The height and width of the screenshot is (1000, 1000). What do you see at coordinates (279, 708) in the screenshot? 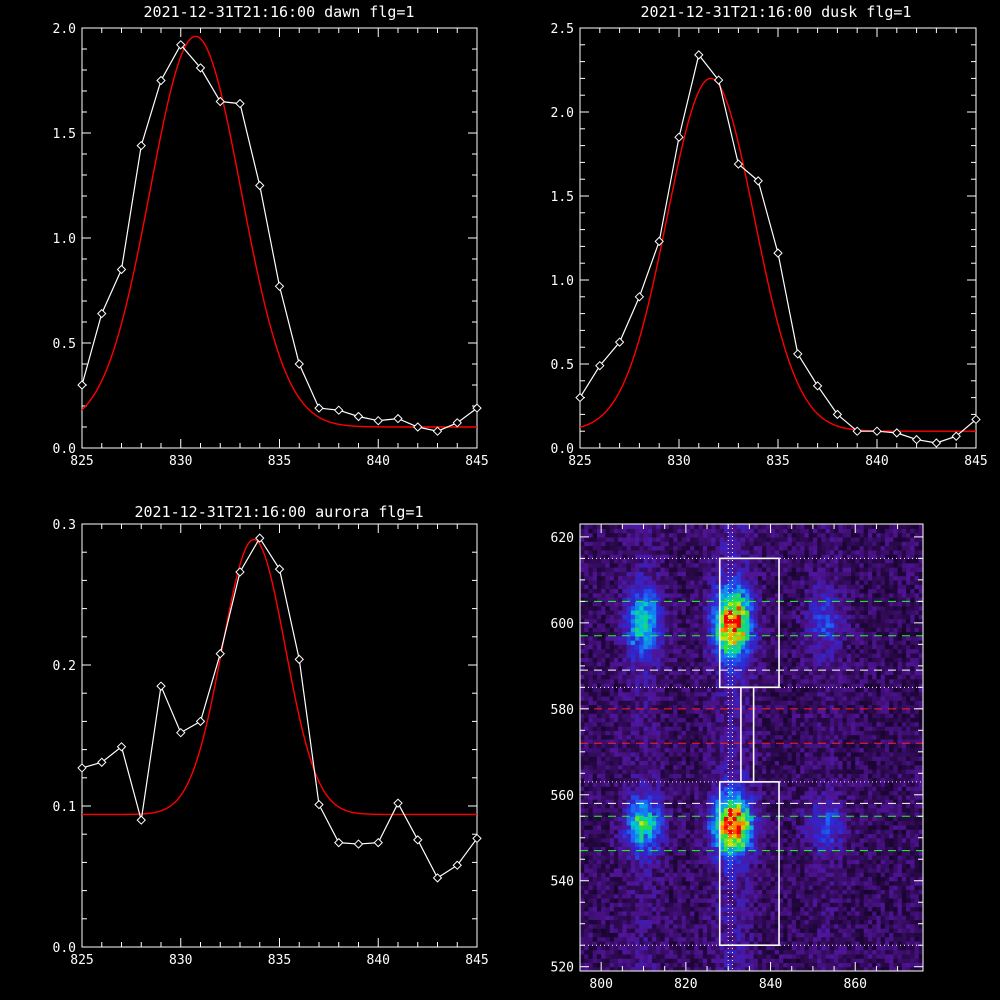
I see `markers-aurora` at bounding box center [279, 708].